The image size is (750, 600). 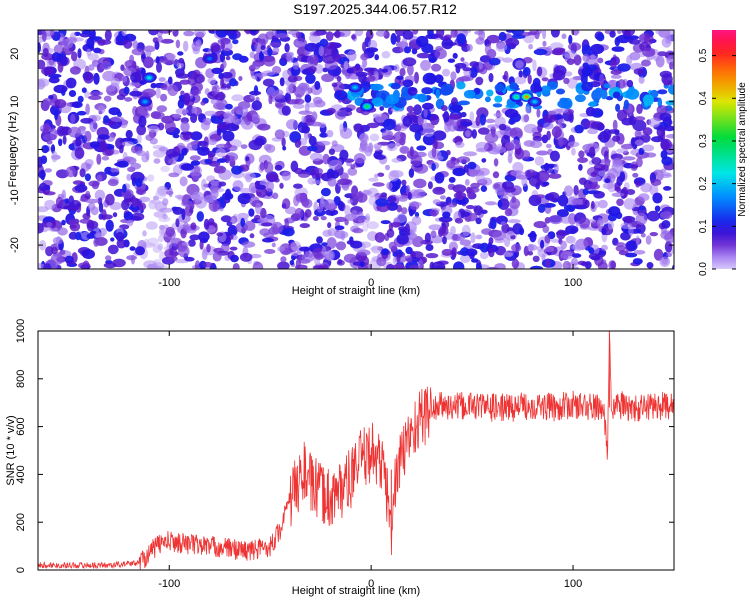 I want to click on snr-y-tick-label: 0, so click(x=21, y=570).